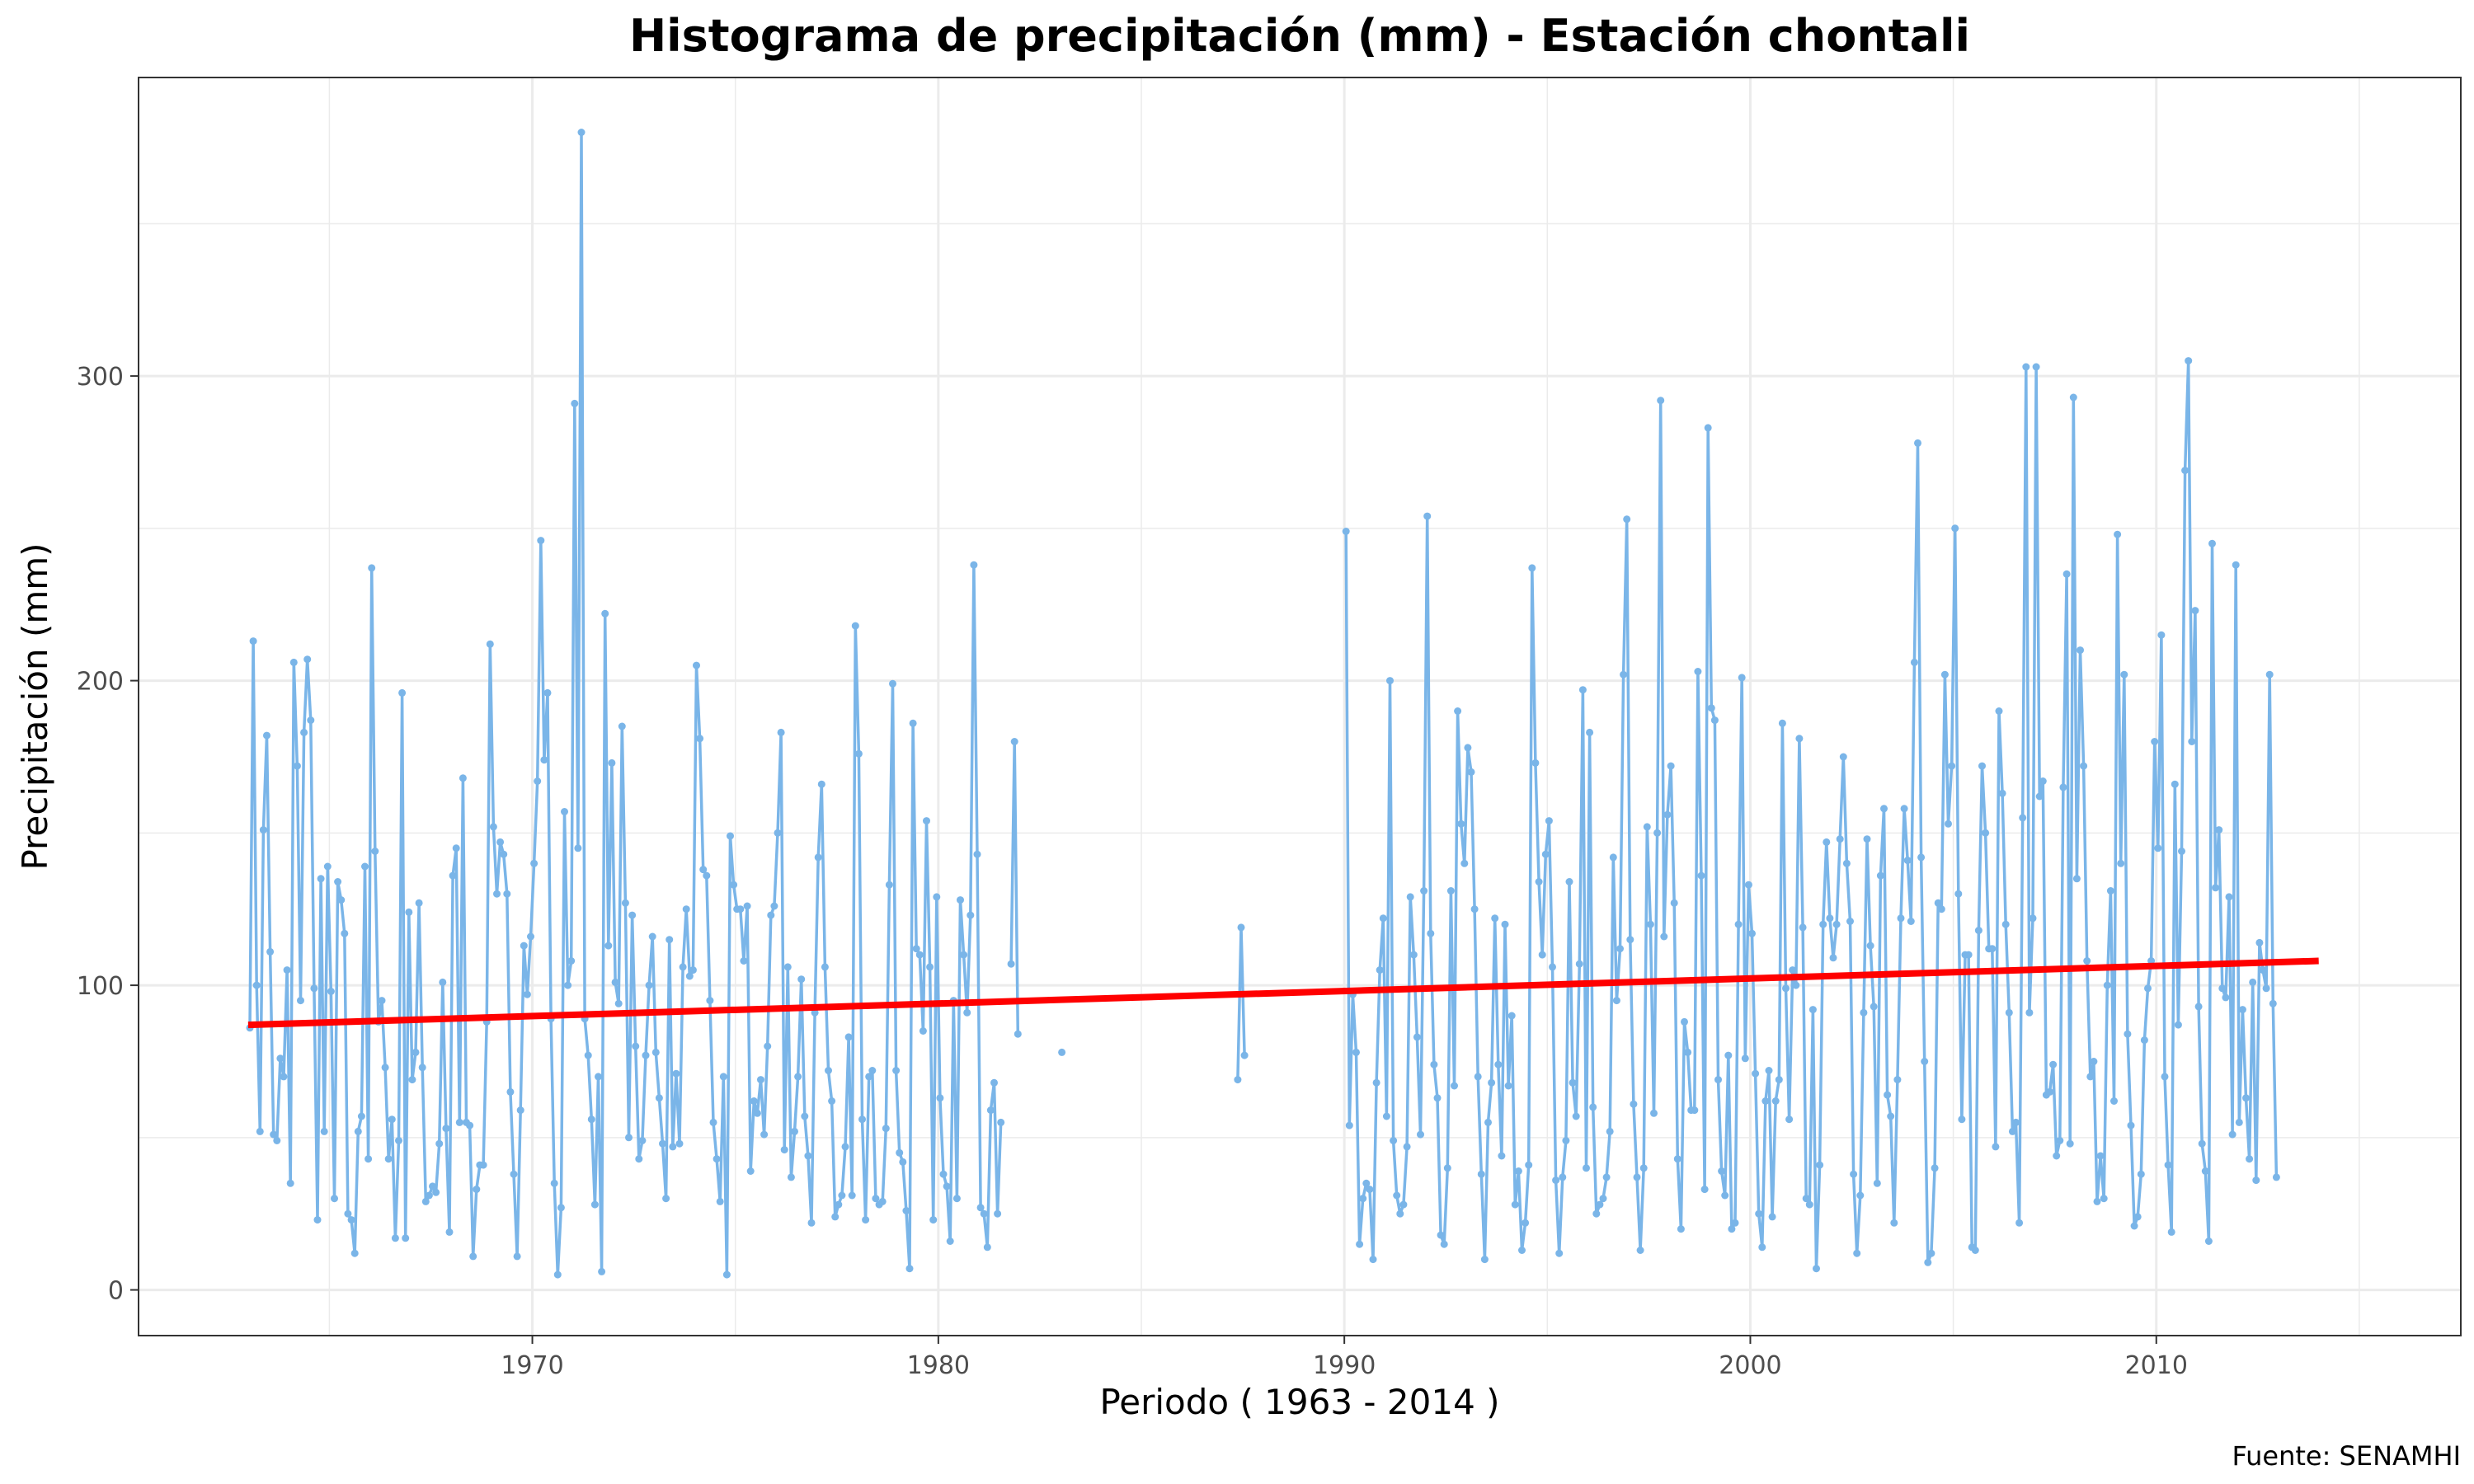 The height and width of the screenshot is (1484, 2474). What do you see at coordinates (1344, 1365) in the screenshot?
I see `x-tick-label: 1990` at bounding box center [1344, 1365].